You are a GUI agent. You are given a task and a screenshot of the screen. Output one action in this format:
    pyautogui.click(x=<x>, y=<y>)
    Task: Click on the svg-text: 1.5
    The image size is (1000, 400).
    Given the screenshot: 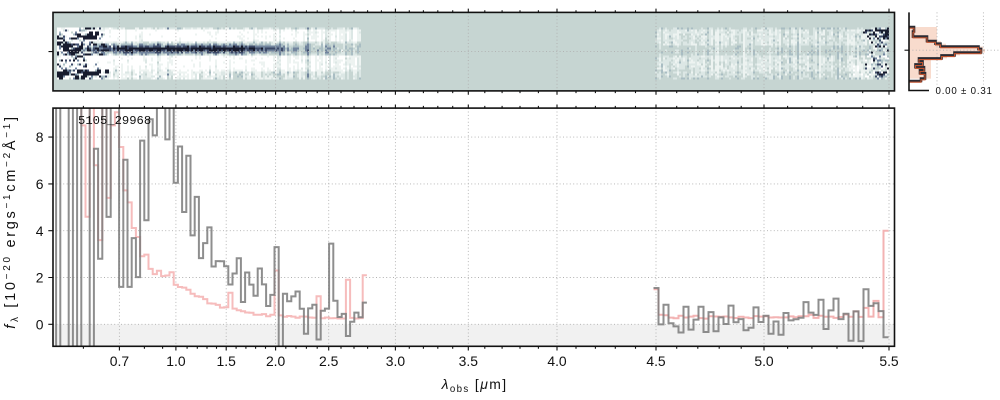 What is the action you would take?
    pyautogui.click(x=227, y=361)
    